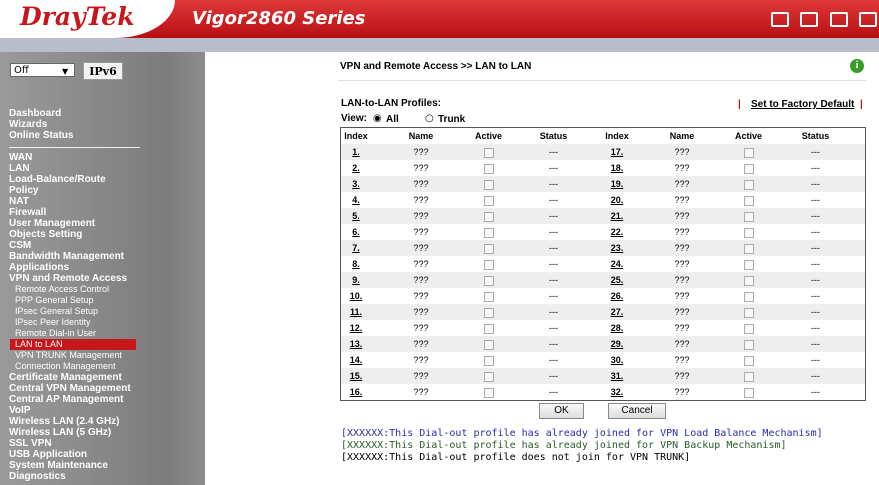 The width and height of the screenshot is (879, 485). Describe the element at coordinates (19, 168) in the screenshot. I see `menu-item: LAN` at that location.